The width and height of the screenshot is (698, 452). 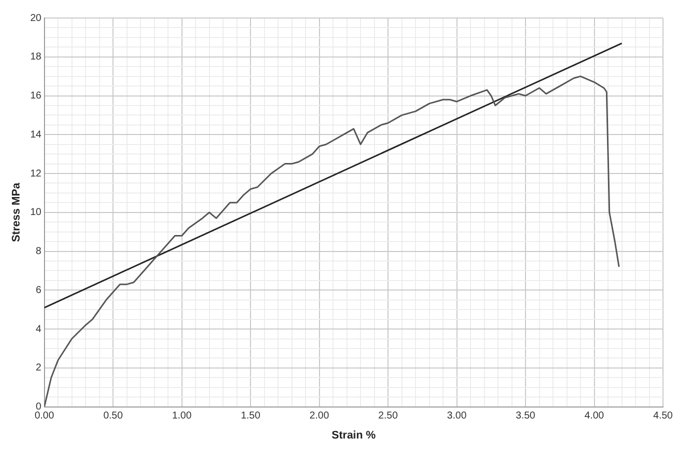 I want to click on y-tick-label: 0, so click(x=39, y=407).